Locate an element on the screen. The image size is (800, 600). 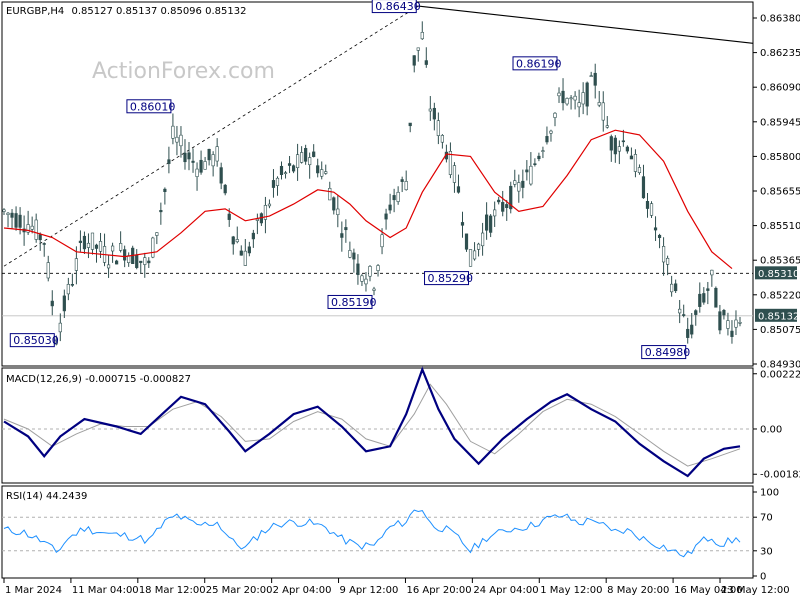
rsi-label: RSI(14) 44.2439 is located at coordinates (46, 496).